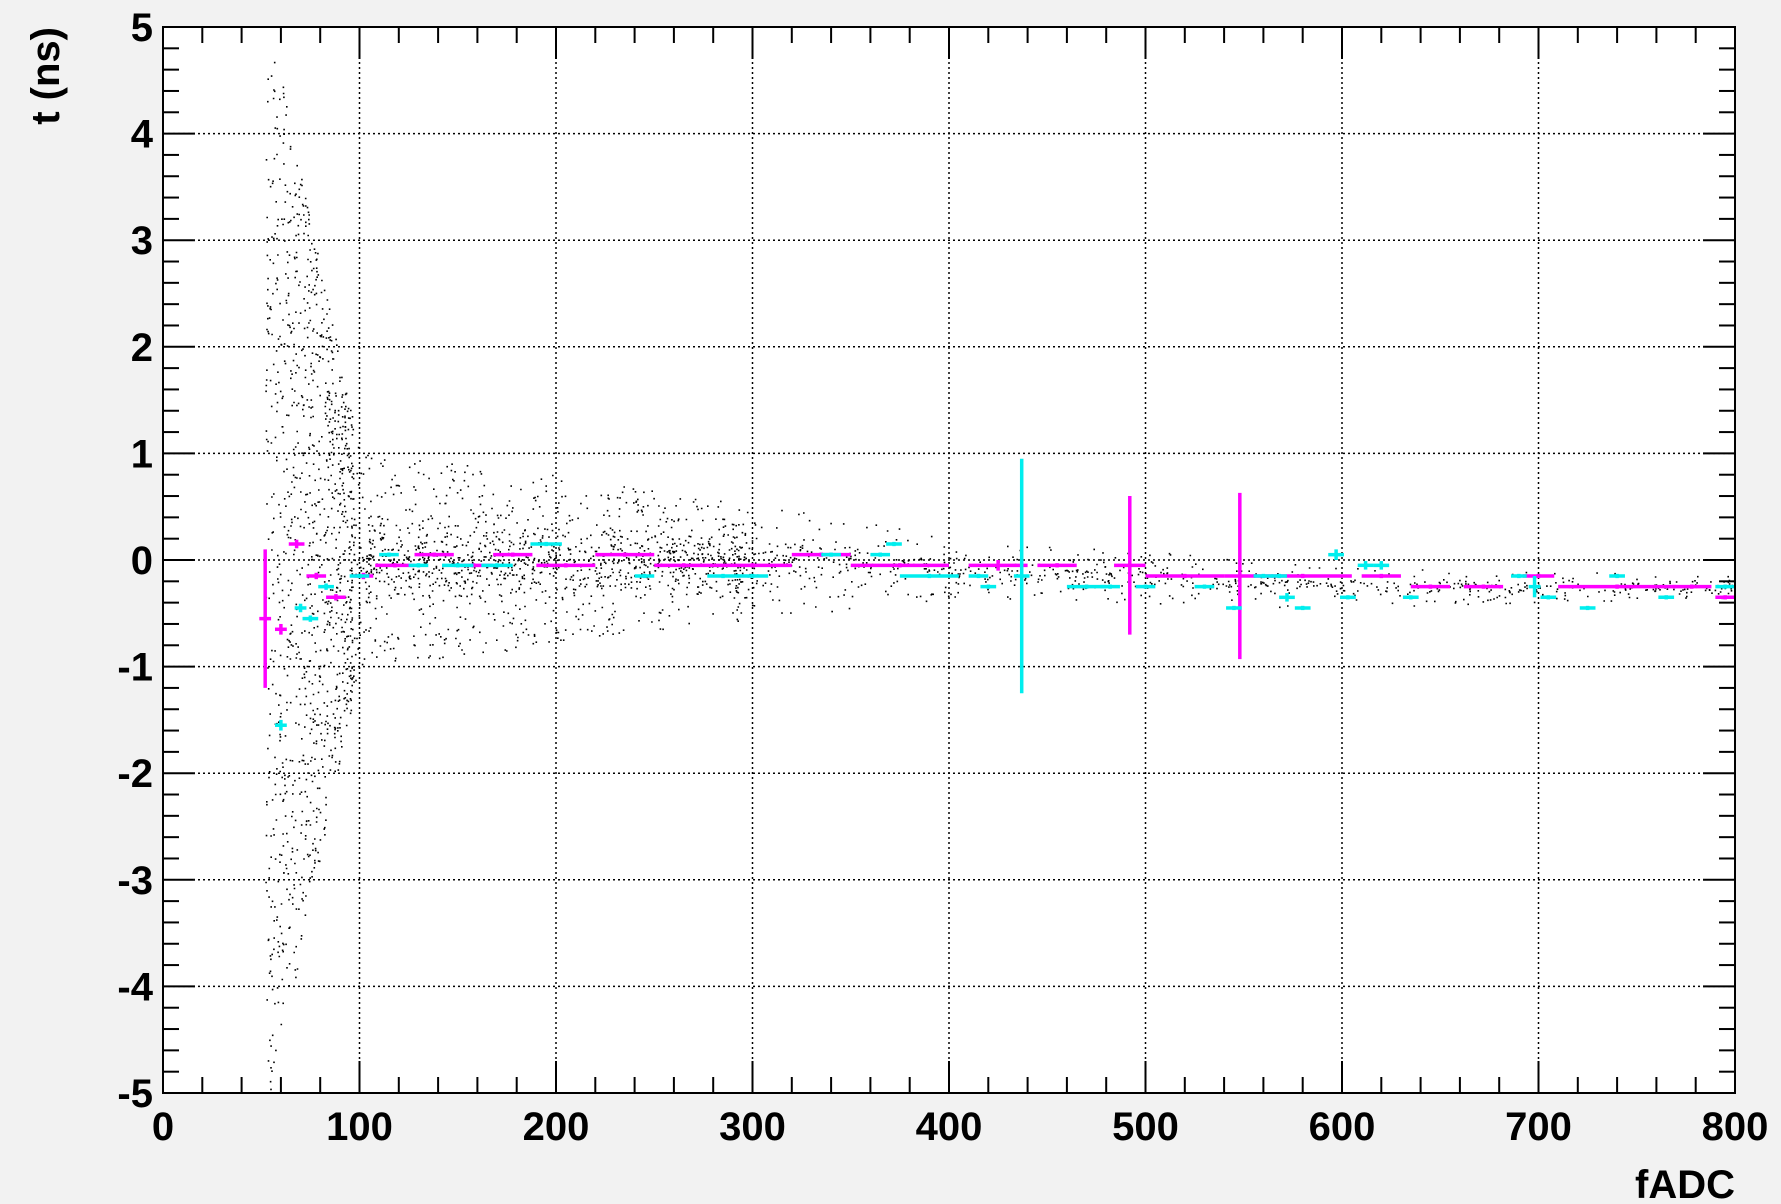 The width and height of the screenshot is (1781, 1204). What do you see at coordinates (1735, 1127) in the screenshot?
I see `x-tick-label-8: 800` at bounding box center [1735, 1127].